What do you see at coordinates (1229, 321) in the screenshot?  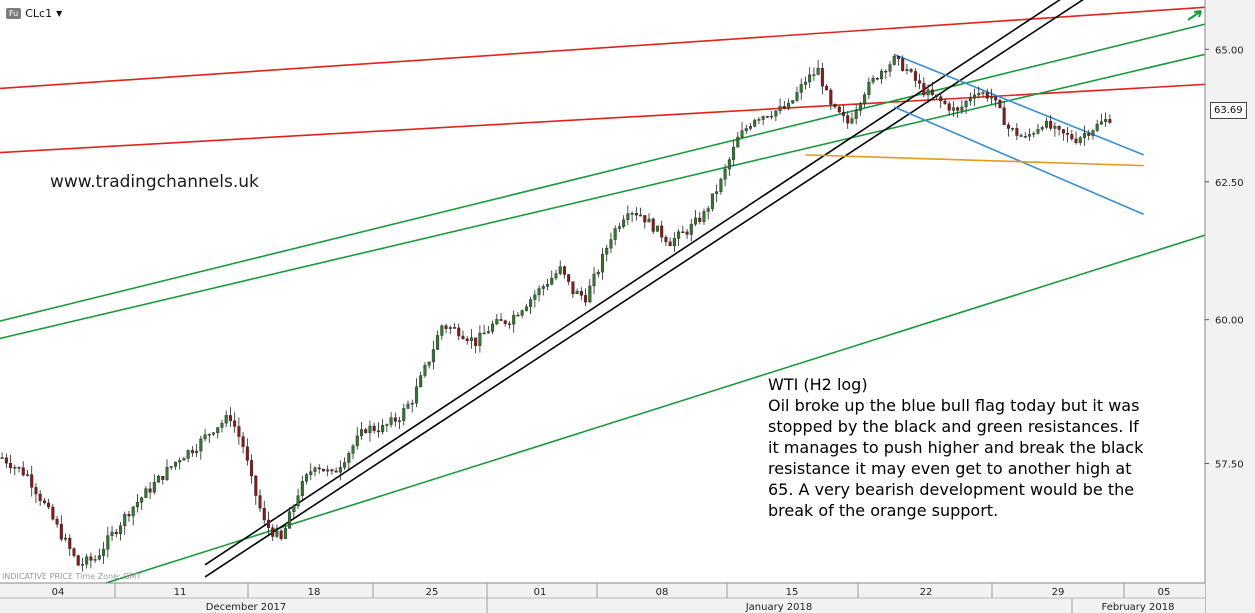 I see `y-tick-label: 60.00` at bounding box center [1229, 321].